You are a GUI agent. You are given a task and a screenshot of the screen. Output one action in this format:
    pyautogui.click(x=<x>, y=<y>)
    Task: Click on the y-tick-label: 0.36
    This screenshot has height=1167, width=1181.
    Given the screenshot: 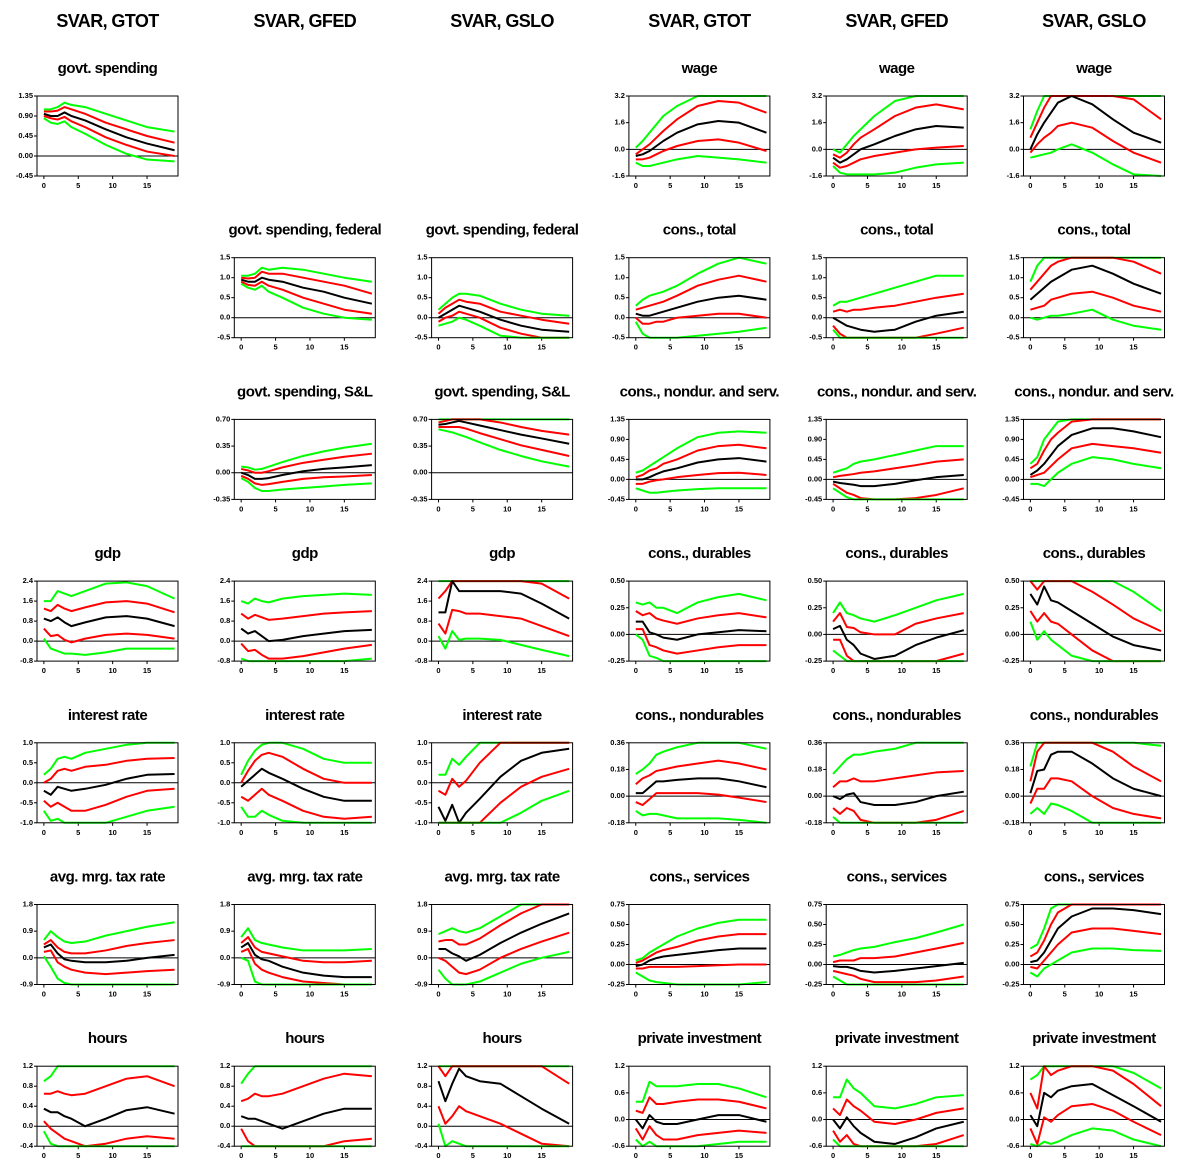 What is the action you would take?
    pyautogui.click(x=815, y=742)
    